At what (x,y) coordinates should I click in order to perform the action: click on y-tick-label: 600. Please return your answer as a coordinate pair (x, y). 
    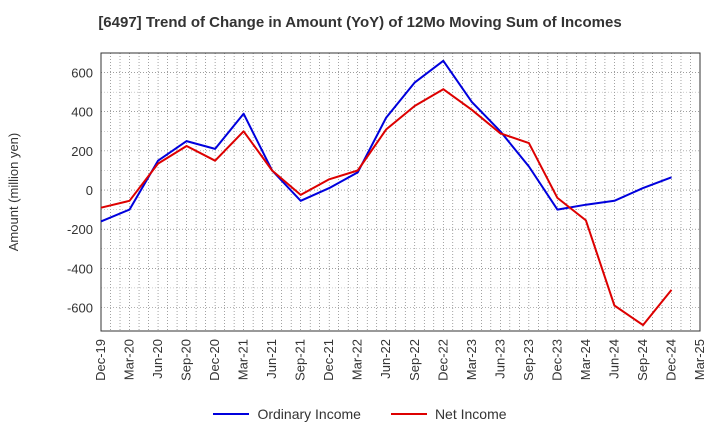
    Looking at the image, I should click on (82, 73).